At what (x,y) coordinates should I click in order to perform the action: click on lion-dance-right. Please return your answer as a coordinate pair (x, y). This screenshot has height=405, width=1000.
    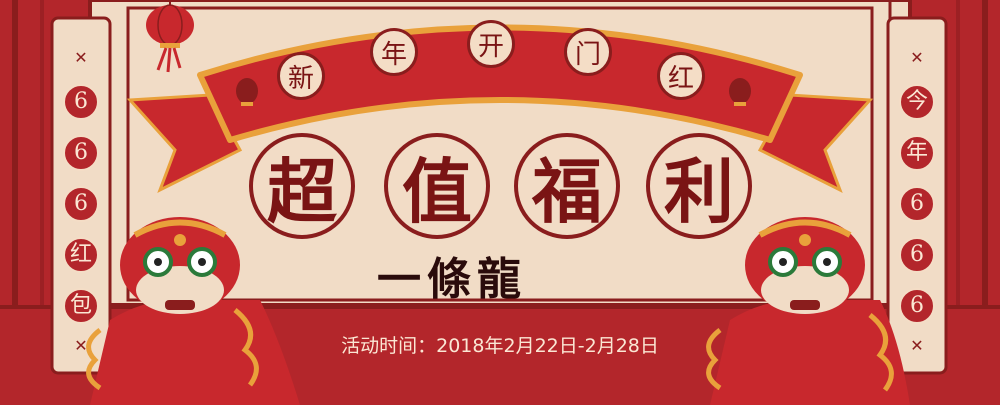
    Looking at the image, I should click on (808, 311).